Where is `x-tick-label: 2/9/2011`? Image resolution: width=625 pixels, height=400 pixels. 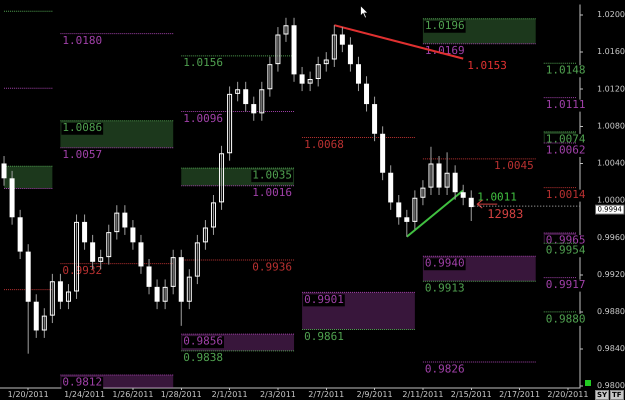 x-tick-label: 2/9/2011 is located at coordinates (374, 394).